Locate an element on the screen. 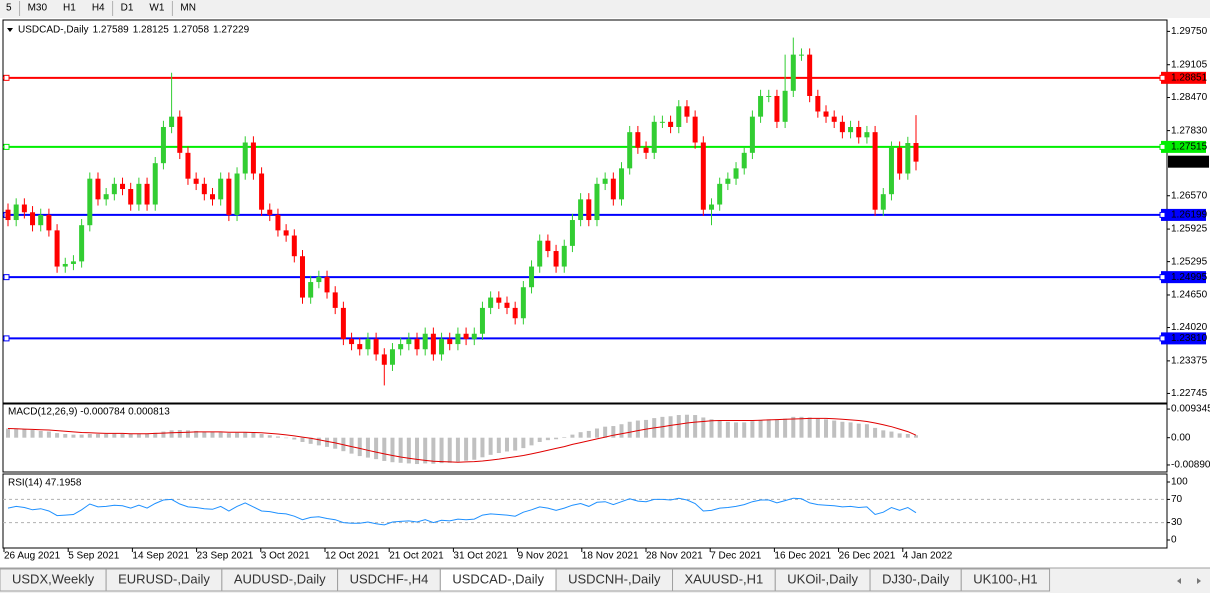 The height and width of the screenshot is (593, 1210). y-tick-label: 1.26570 is located at coordinates (1189, 195).